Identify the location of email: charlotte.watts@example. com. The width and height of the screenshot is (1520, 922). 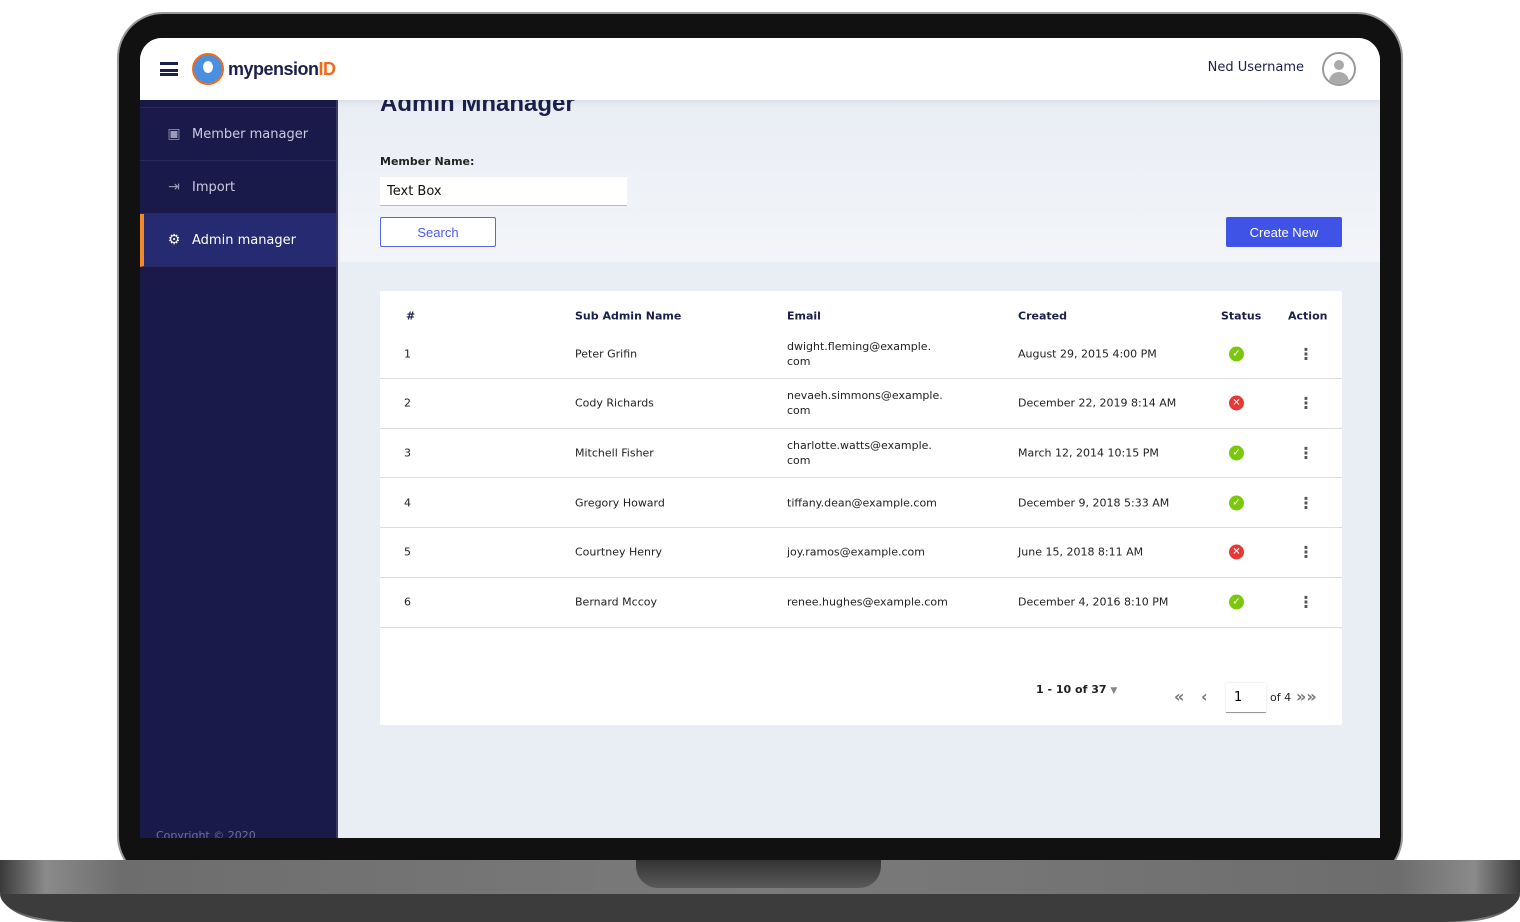
(859, 452).